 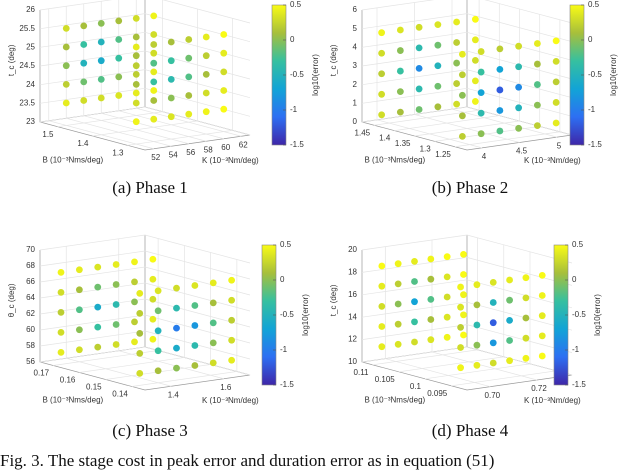 What do you see at coordinates (30, 9) in the screenshot?
I see `z-tick-label: 26` at bounding box center [30, 9].